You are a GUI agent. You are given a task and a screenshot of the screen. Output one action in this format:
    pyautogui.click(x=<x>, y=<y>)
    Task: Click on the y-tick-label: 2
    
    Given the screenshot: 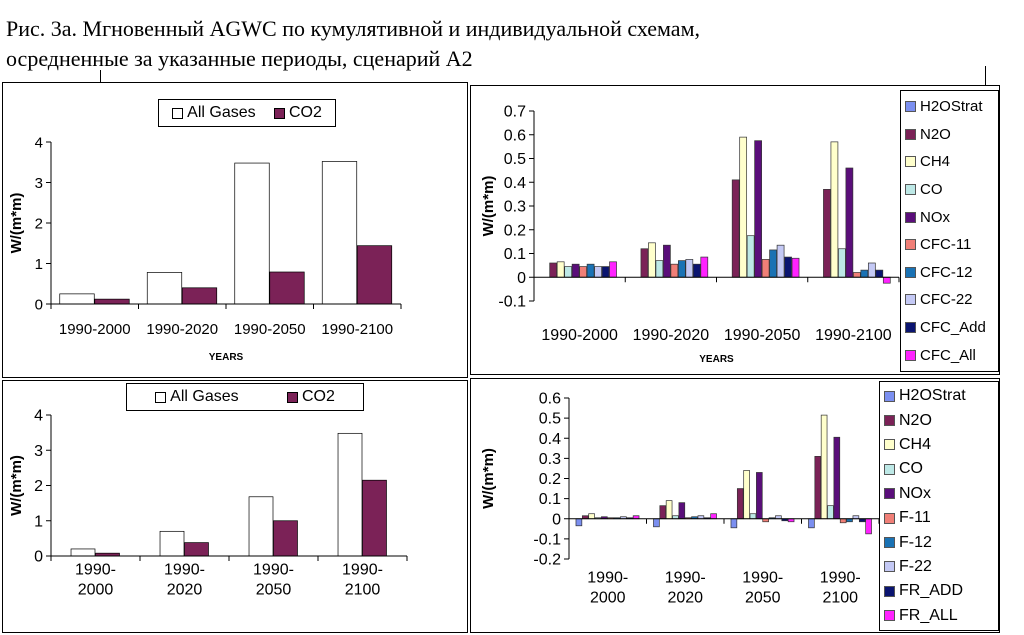 What is the action you would take?
    pyautogui.click(x=39, y=223)
    